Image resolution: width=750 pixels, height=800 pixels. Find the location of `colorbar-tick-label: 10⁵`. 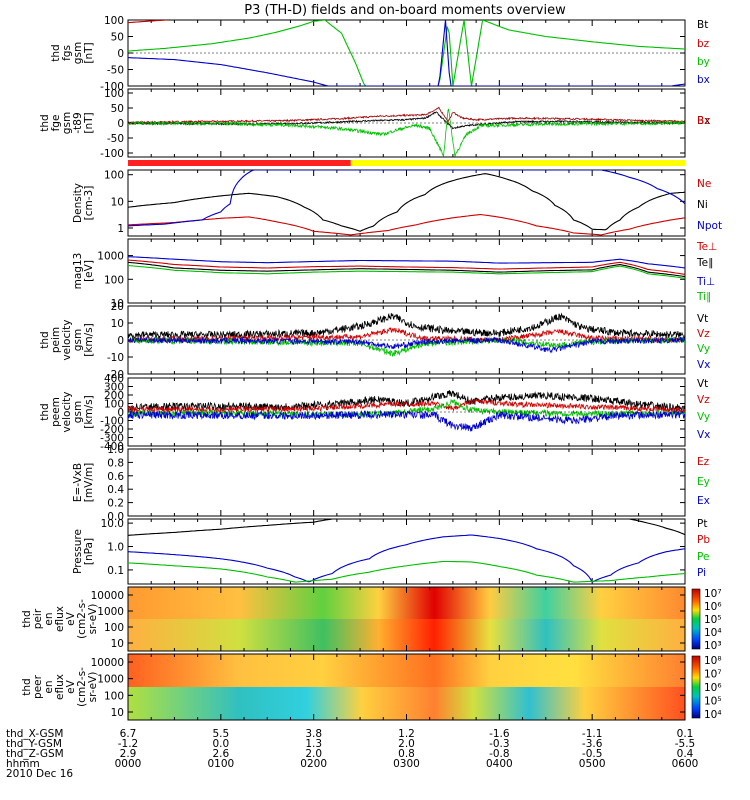

colorbar-tick-label: 10⁵ is located at coordinates (713, 620).